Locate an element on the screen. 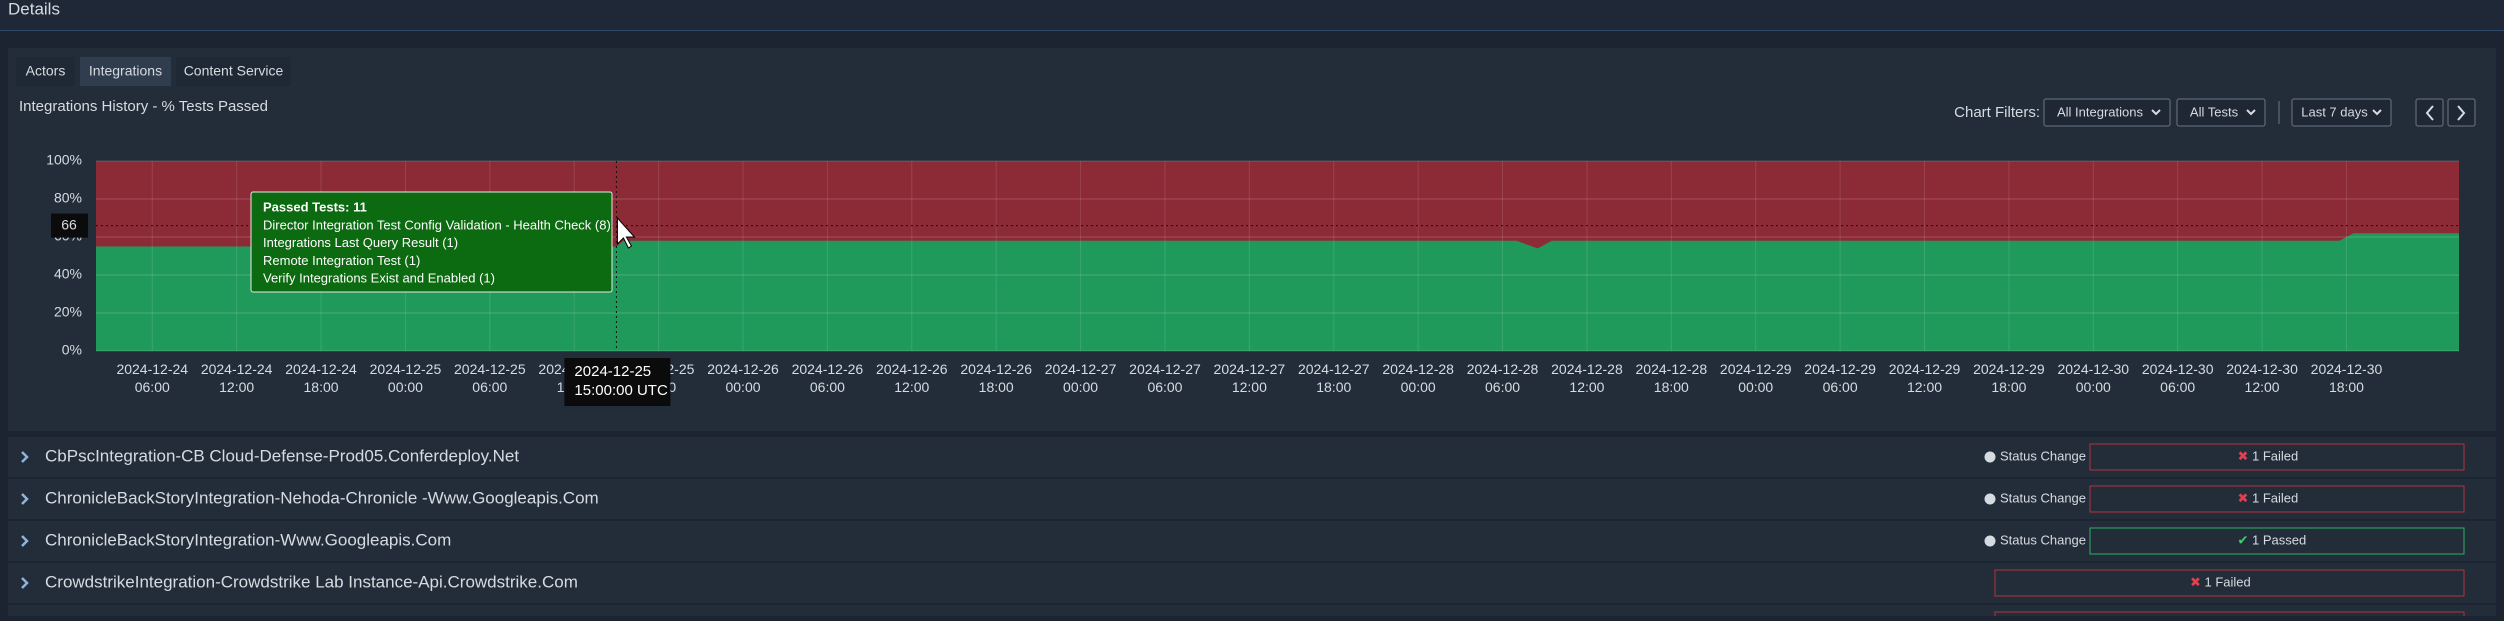 The height and width of the screenshot is (621, 2504). tooltip-item: Integrations Last Query Result (1) is located at coordinates (360, 242).